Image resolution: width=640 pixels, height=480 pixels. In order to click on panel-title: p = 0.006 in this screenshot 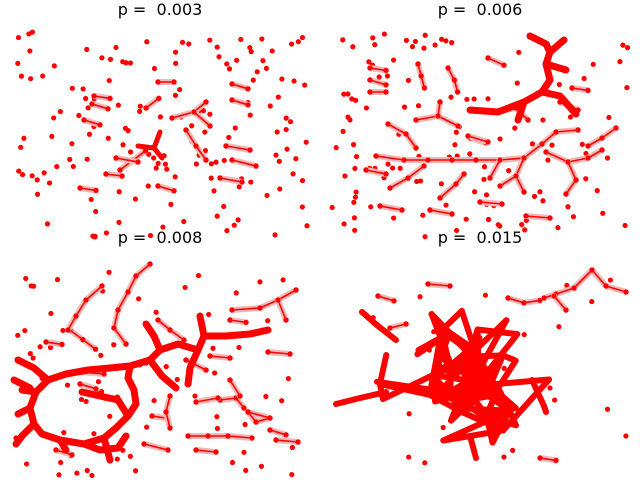, I will do `click(480, 9)`.